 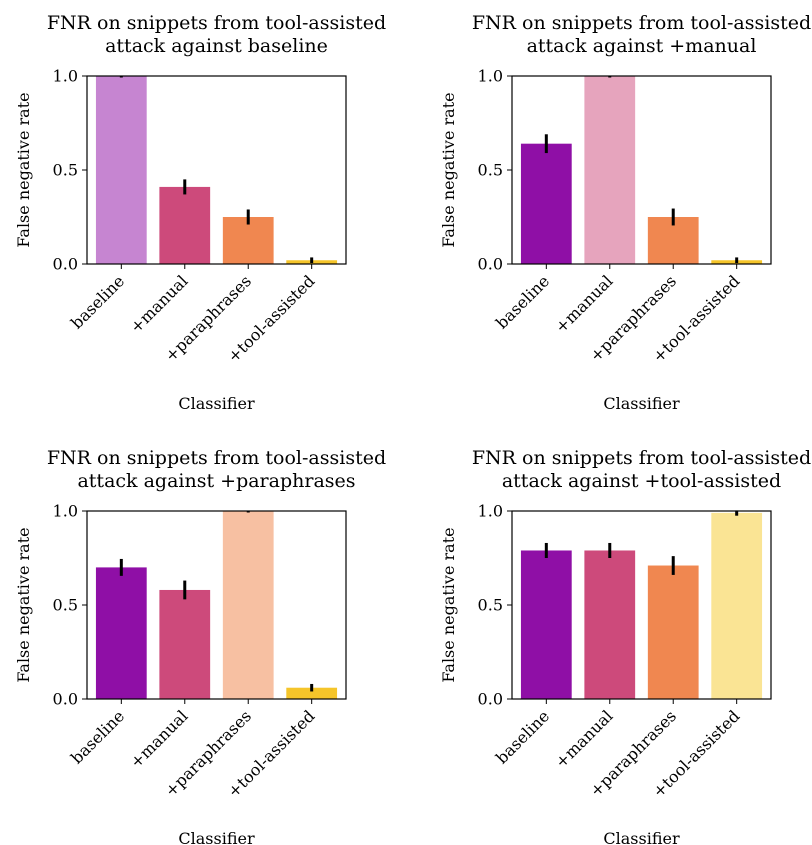 What do you see at coordinates (642, 46) in the screenshot?
I see `chart-title-line-2: attack against +manual` at bounding box center [642, 46].